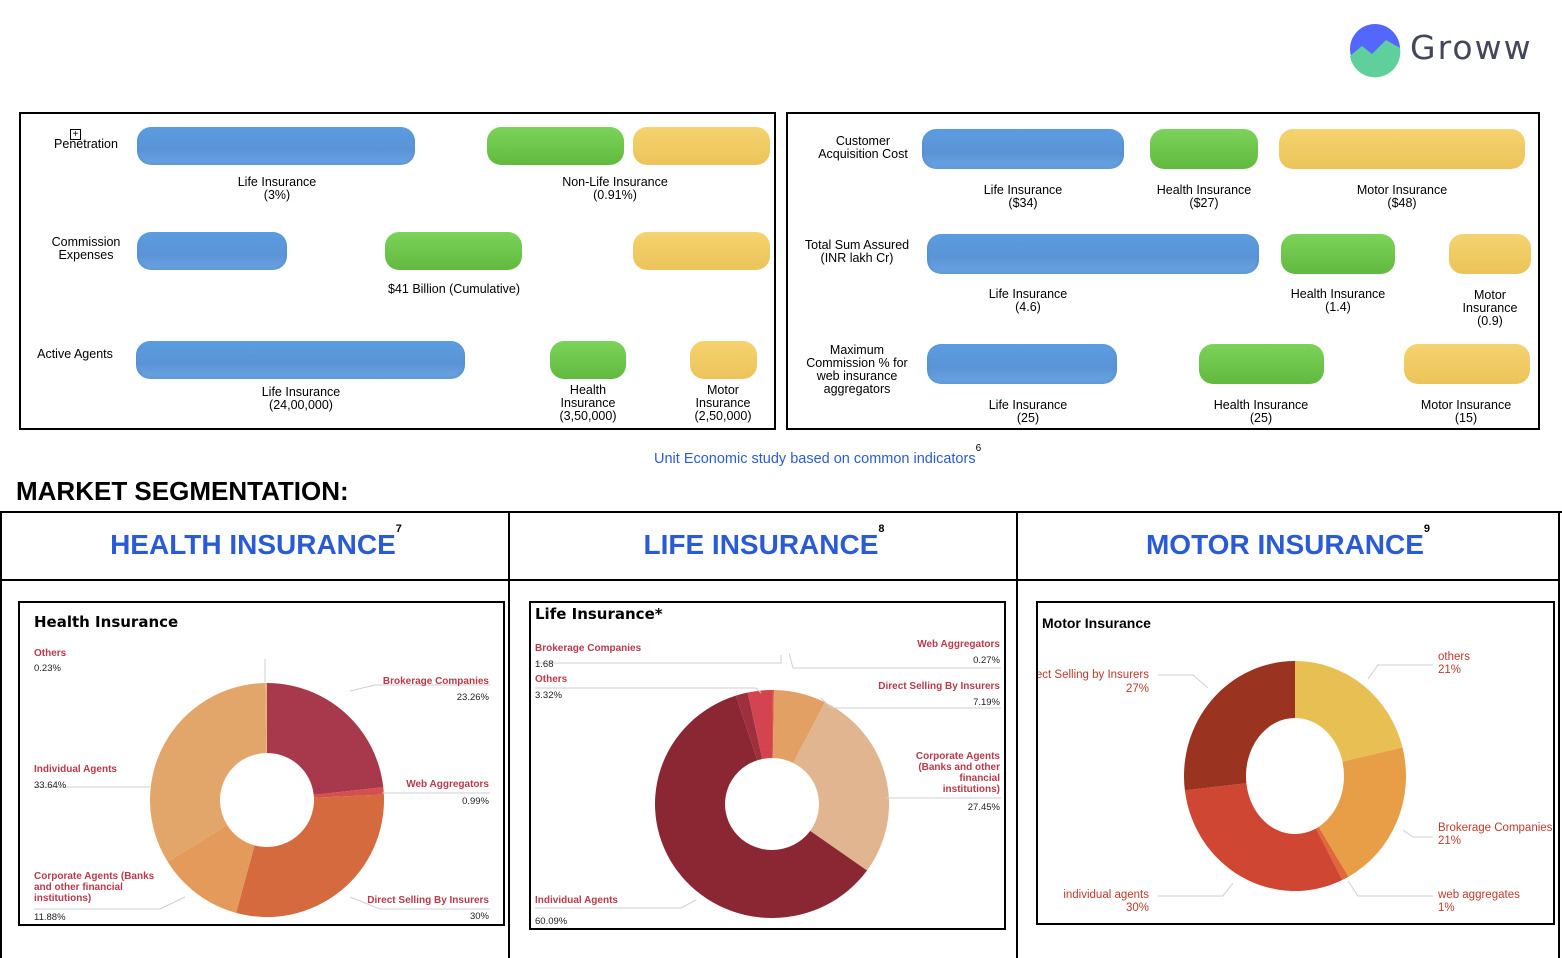  What do you see at coordinates (1466, 411) in the screenshot?
I see `web-commission-motor-label: Motor Insurance (15)` at bounding box center [1466, 411].